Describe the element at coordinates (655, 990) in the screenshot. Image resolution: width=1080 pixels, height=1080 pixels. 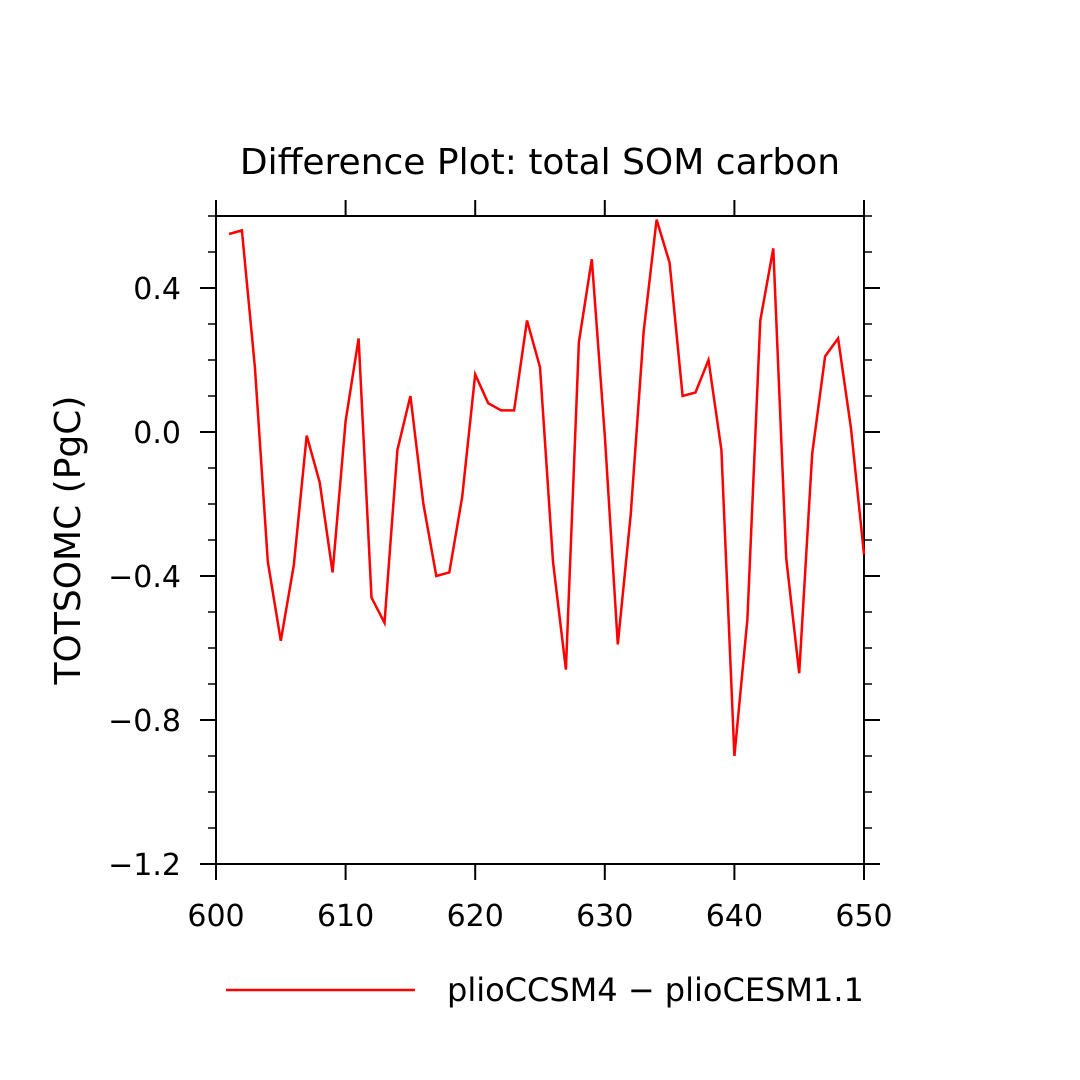
I see `legend-label: plioCCSM4 − plioCESM1.1` at that location.